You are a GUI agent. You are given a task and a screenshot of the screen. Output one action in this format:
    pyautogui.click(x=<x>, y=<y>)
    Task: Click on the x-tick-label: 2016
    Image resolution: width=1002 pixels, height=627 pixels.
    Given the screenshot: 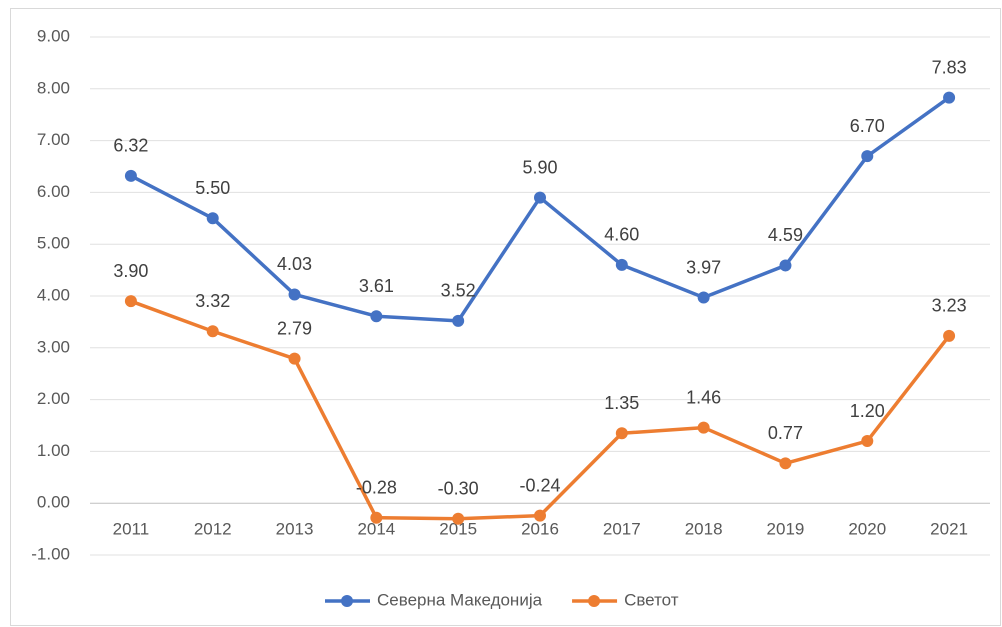 What is the action you would take?
    pyautogui.click(x=540, y=529)
    